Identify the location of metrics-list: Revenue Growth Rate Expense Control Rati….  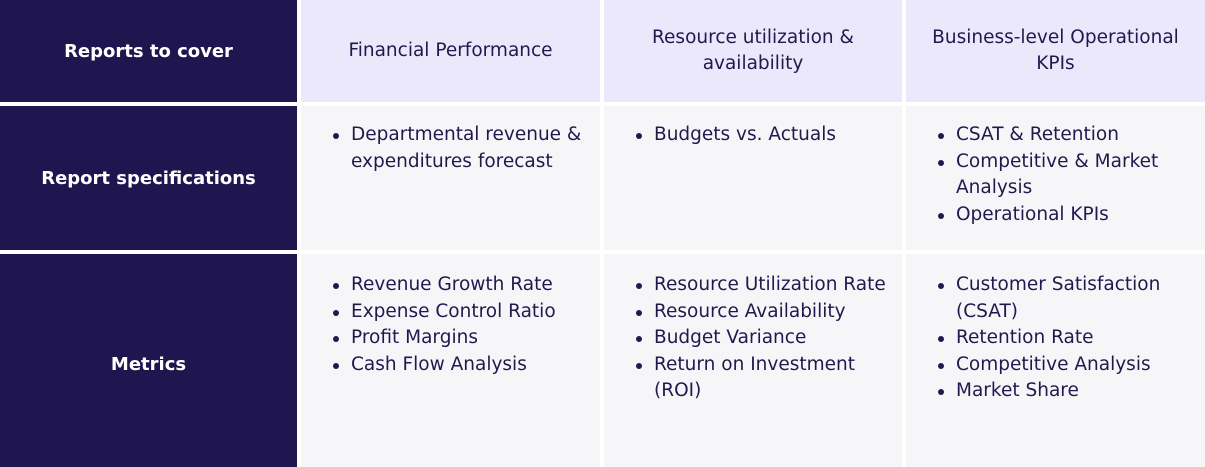
(458, 325).